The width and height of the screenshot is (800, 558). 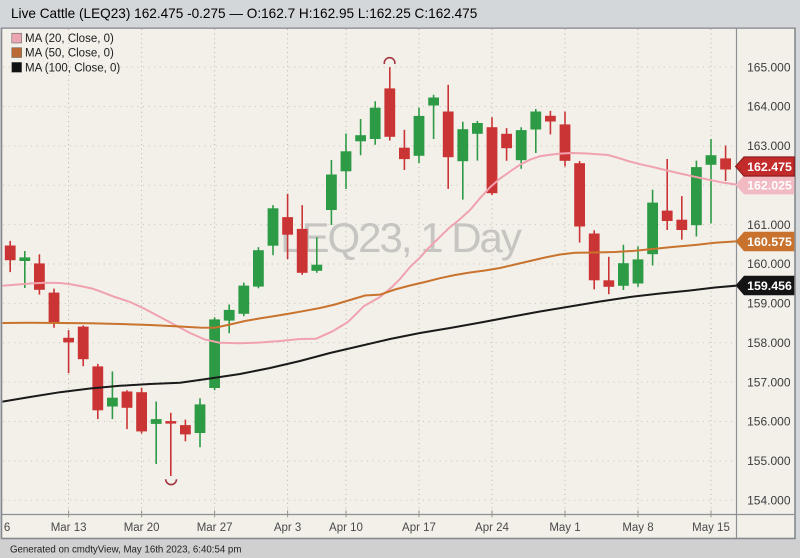 I want to click on svg-text: 159.000, so click(x=769, y=304).